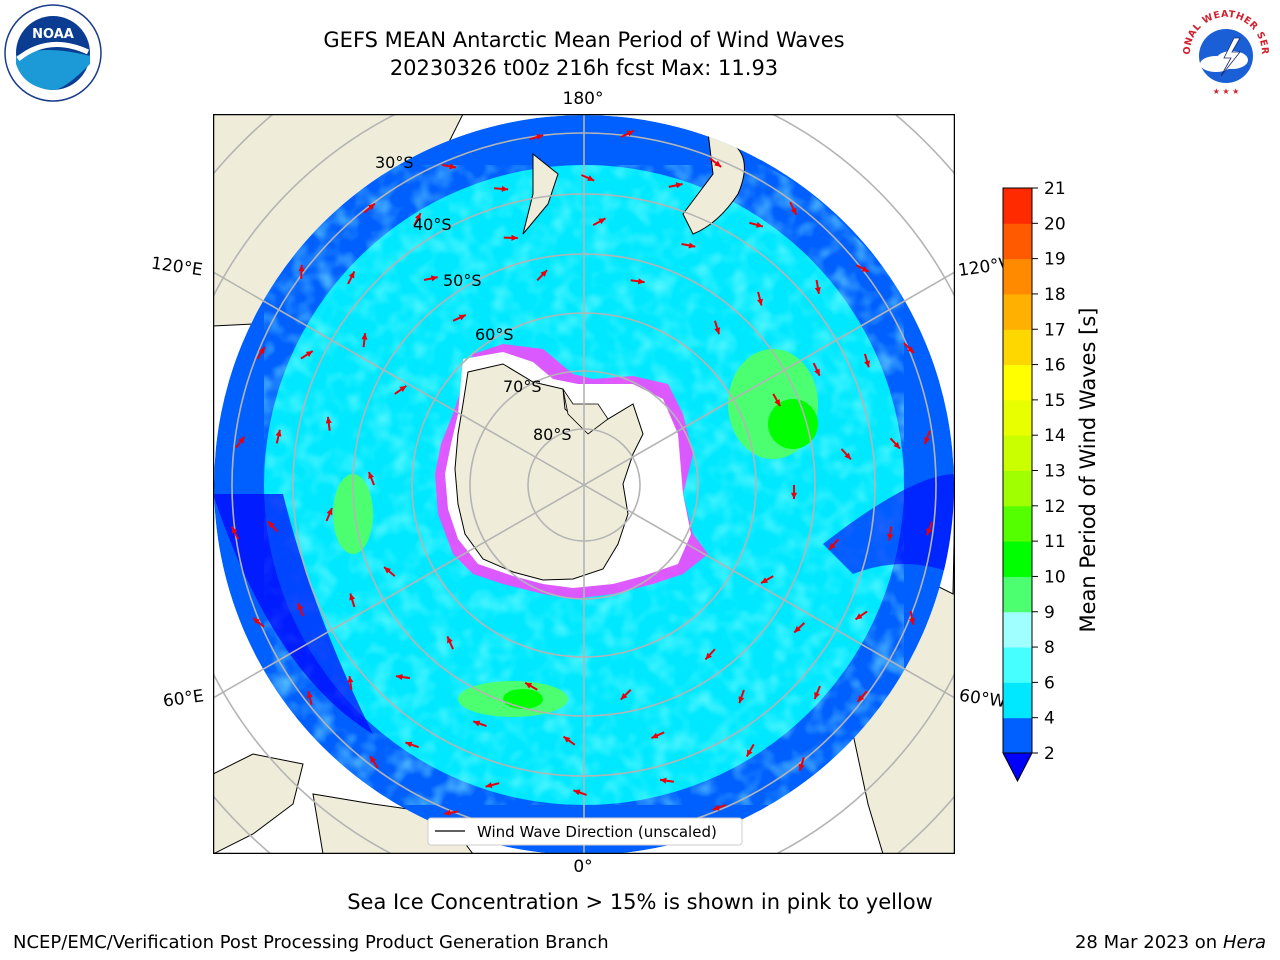 The image size is (1280, 960). What do you see at coordinates (1049, 648) in the screenshot?
I see `colorbar-tick-label: 8` at bounding box center [1049, 648].